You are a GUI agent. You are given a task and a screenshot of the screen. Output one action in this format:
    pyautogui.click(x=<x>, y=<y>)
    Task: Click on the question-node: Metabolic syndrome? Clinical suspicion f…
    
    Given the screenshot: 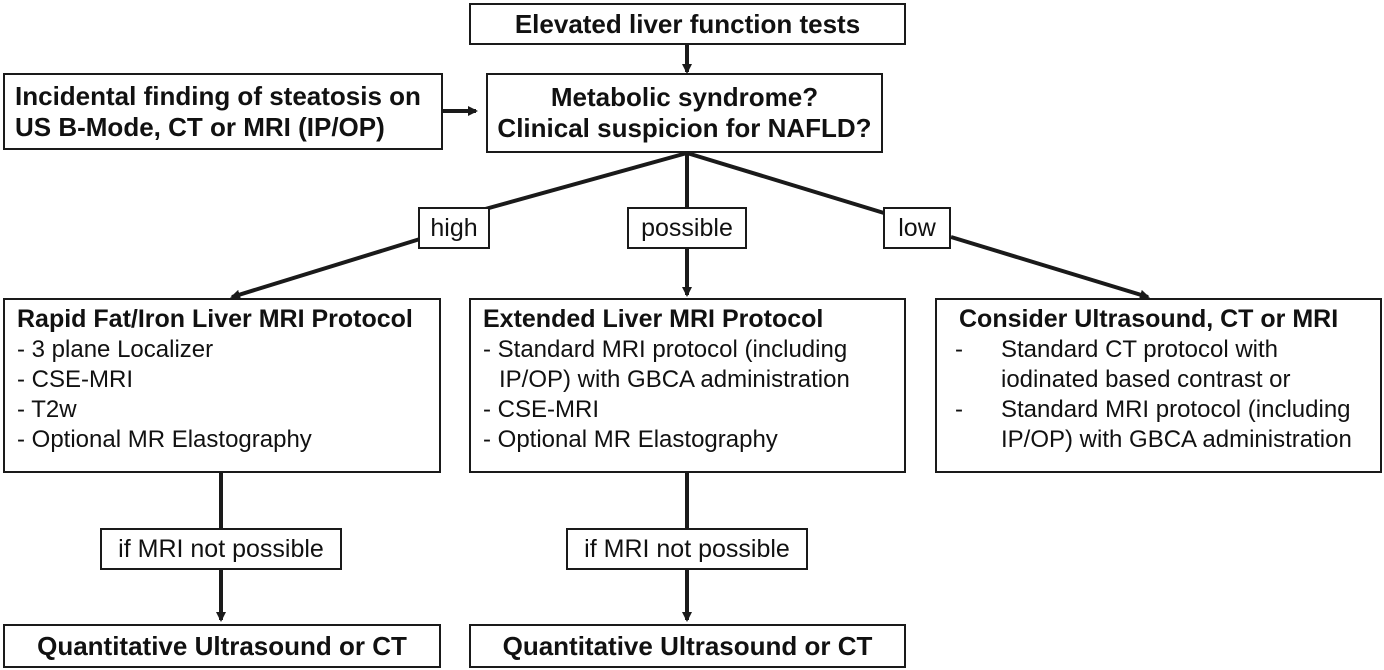 What is the action you would take?
    pyautogui.click(x=684, y=113)
    